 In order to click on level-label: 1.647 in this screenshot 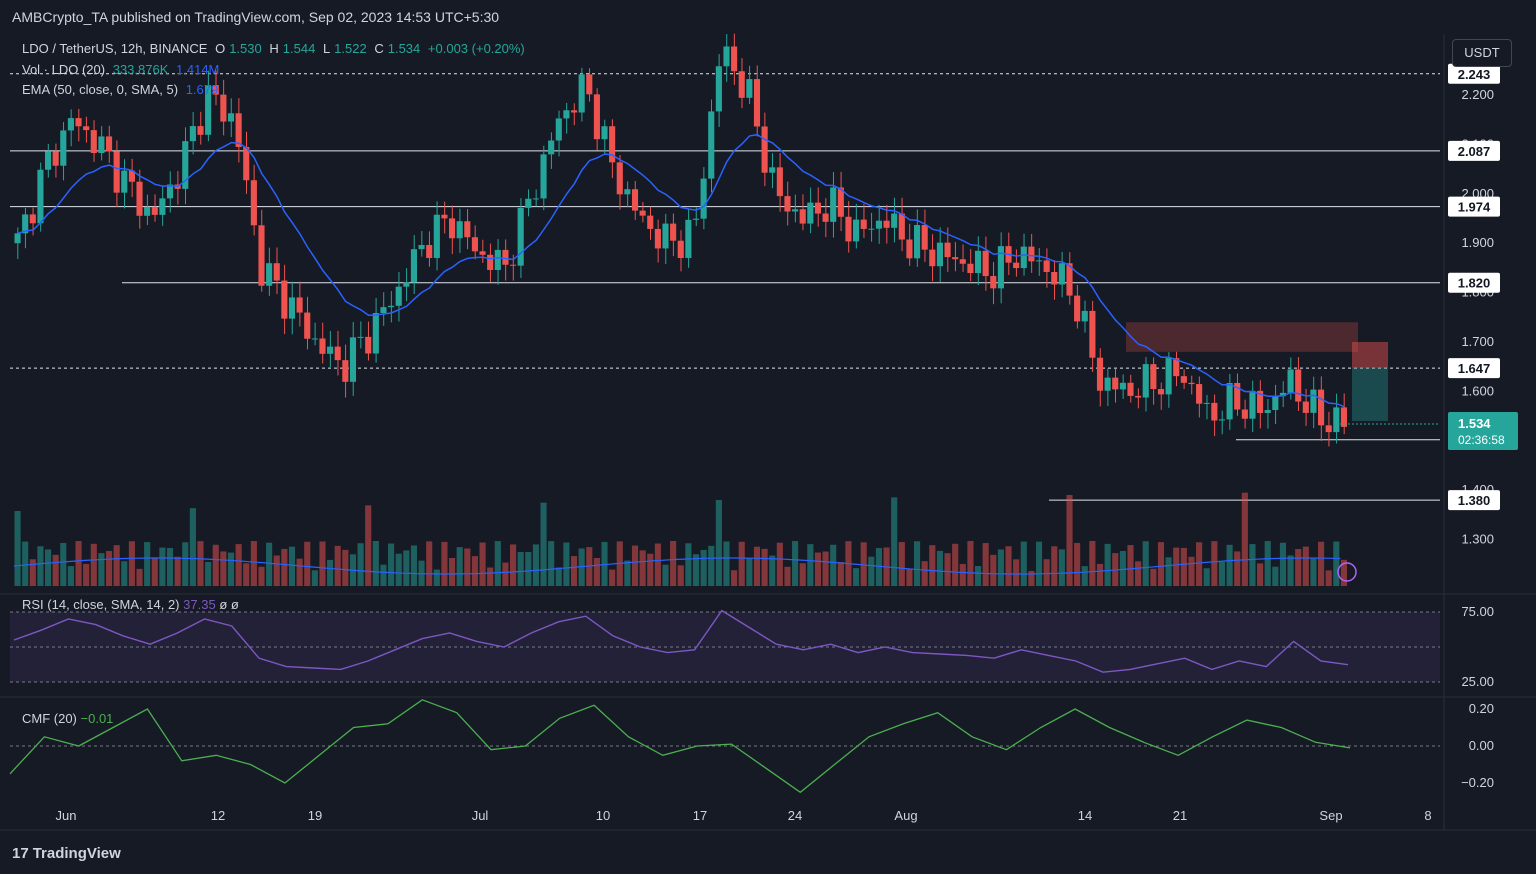, I will do `click(1474, 368)`.